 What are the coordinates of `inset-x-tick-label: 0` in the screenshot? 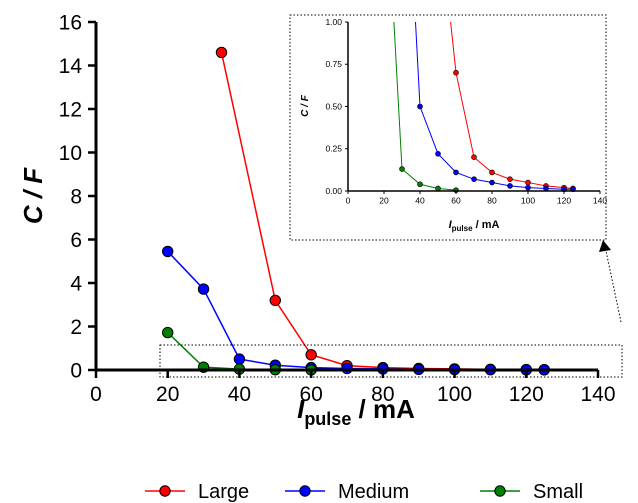 It's located at (348, 200).